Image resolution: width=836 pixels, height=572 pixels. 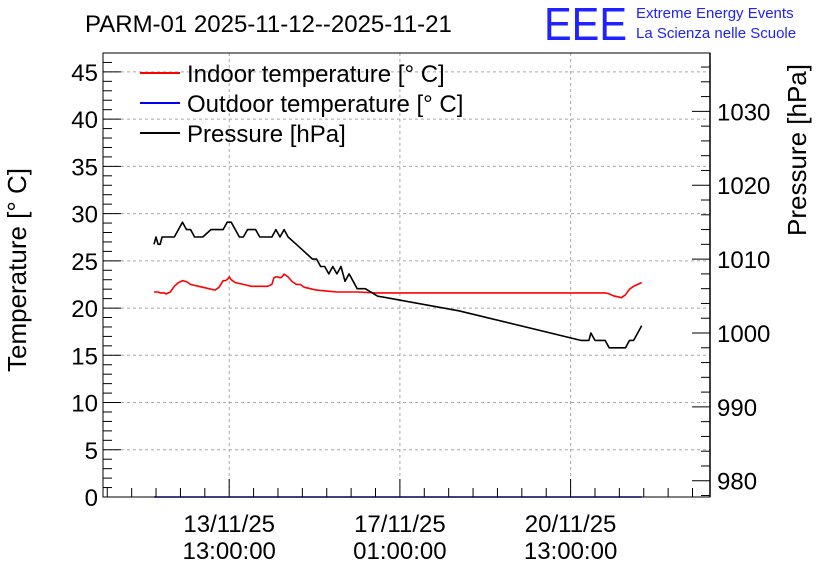 I want to click on left-tick-label: 45, so click(x=84, y=73).